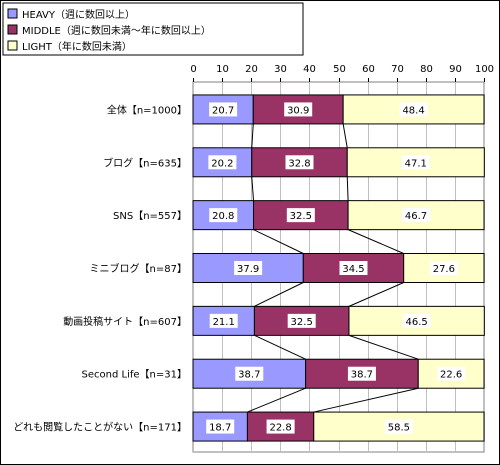 The width and height of the screenshot is (500, 465). I want to click on category-label: Second Life【n=31】, so click(134, 375).